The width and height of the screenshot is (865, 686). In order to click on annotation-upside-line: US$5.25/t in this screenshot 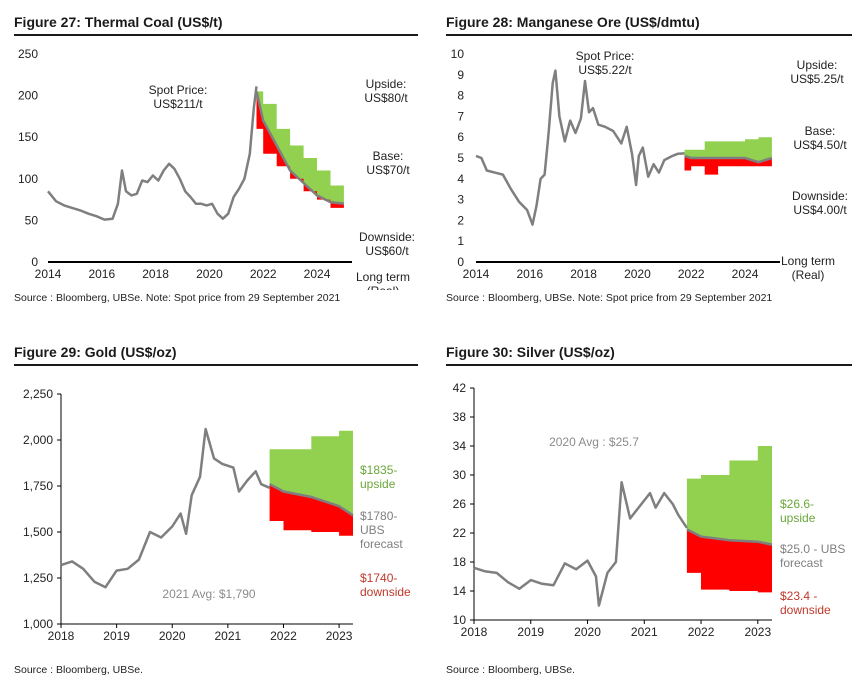, I will do `click(817, 79)`.